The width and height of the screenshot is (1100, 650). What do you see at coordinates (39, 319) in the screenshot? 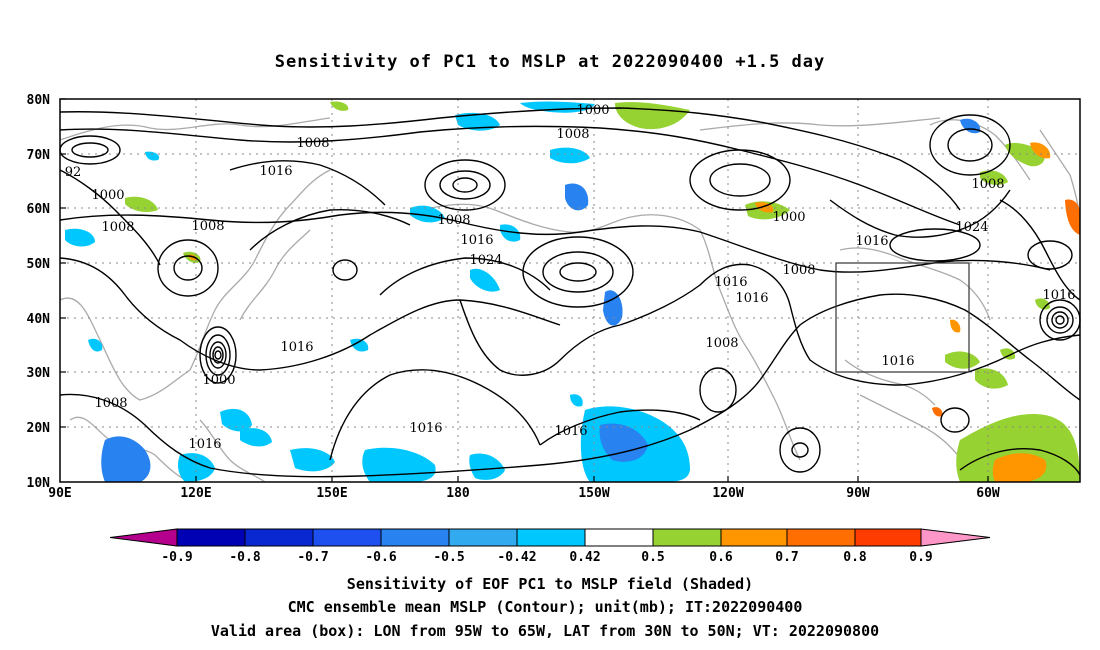
I see `lat-tick-label: 40N` at bounding box center [39, 319].